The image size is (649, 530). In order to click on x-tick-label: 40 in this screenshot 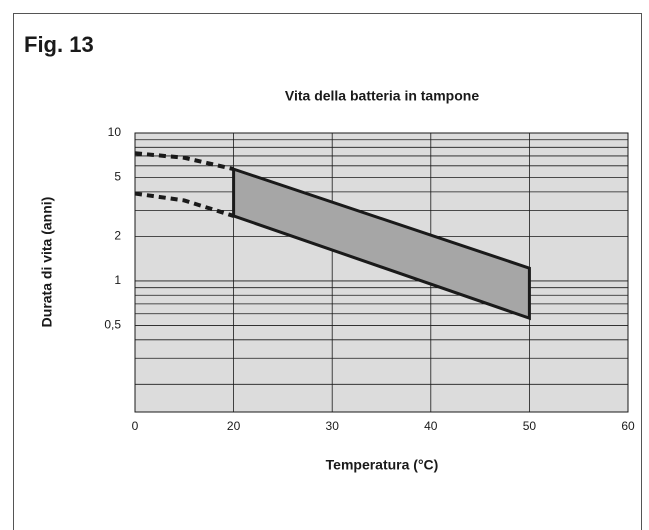, I will do `click(431, 426)`.